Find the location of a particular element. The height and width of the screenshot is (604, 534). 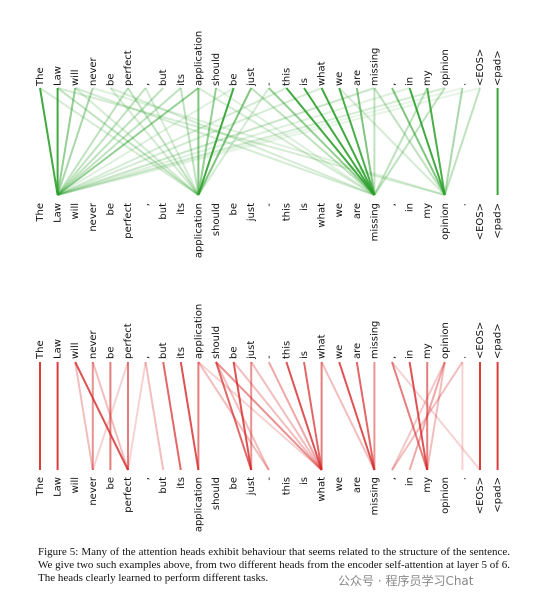

top-token: is is located at coordinates (304, 82).